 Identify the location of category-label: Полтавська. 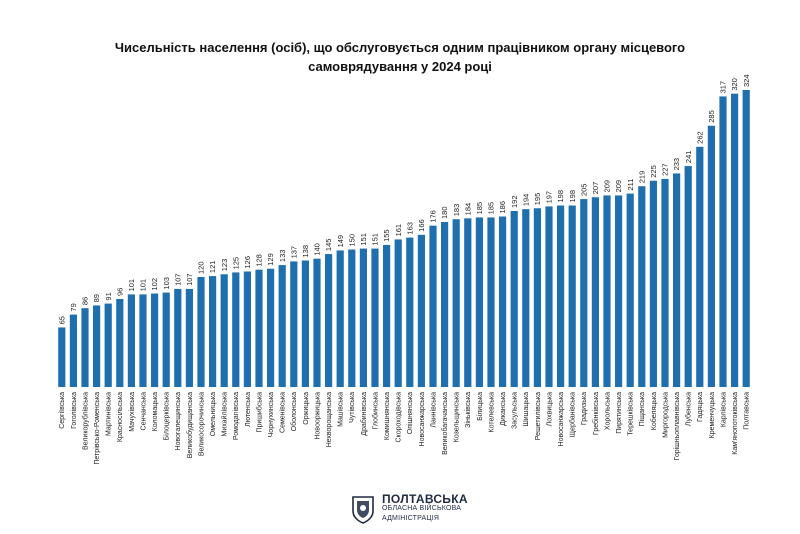
(747, 411).